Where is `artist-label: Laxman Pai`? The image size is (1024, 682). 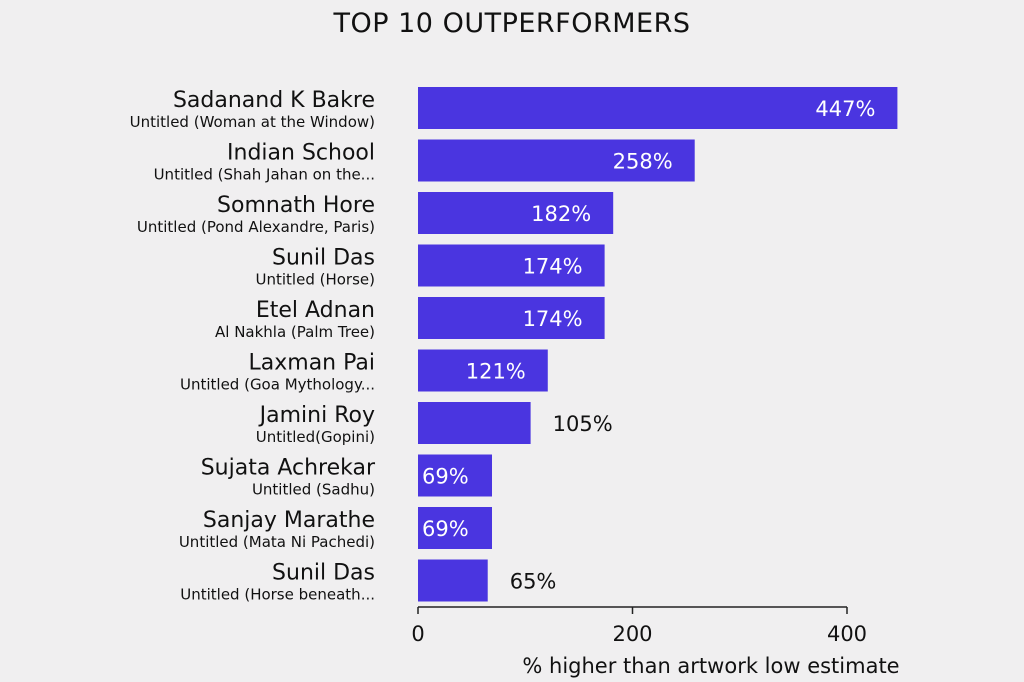
artist-label: Laxman Pai is located at coordinates (312, 363).